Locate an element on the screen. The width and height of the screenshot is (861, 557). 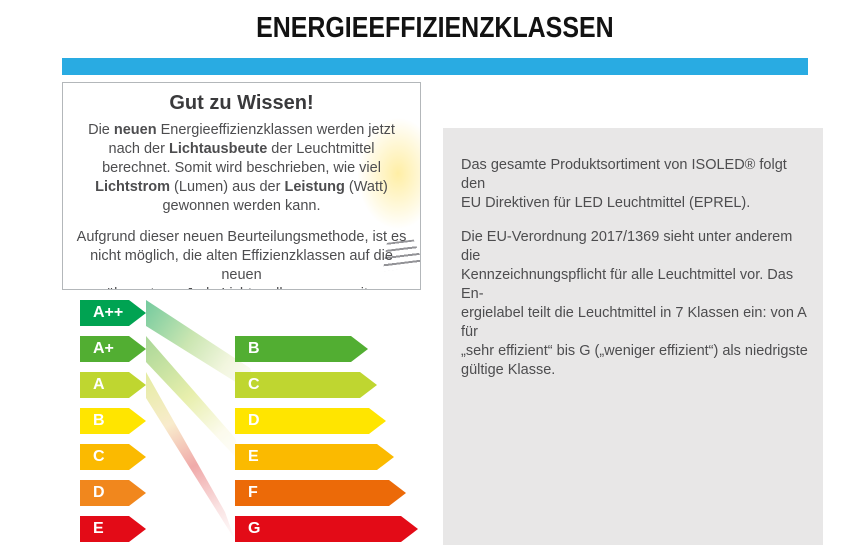
class-arrow-label: A++ is located at coordinates (108, 312).